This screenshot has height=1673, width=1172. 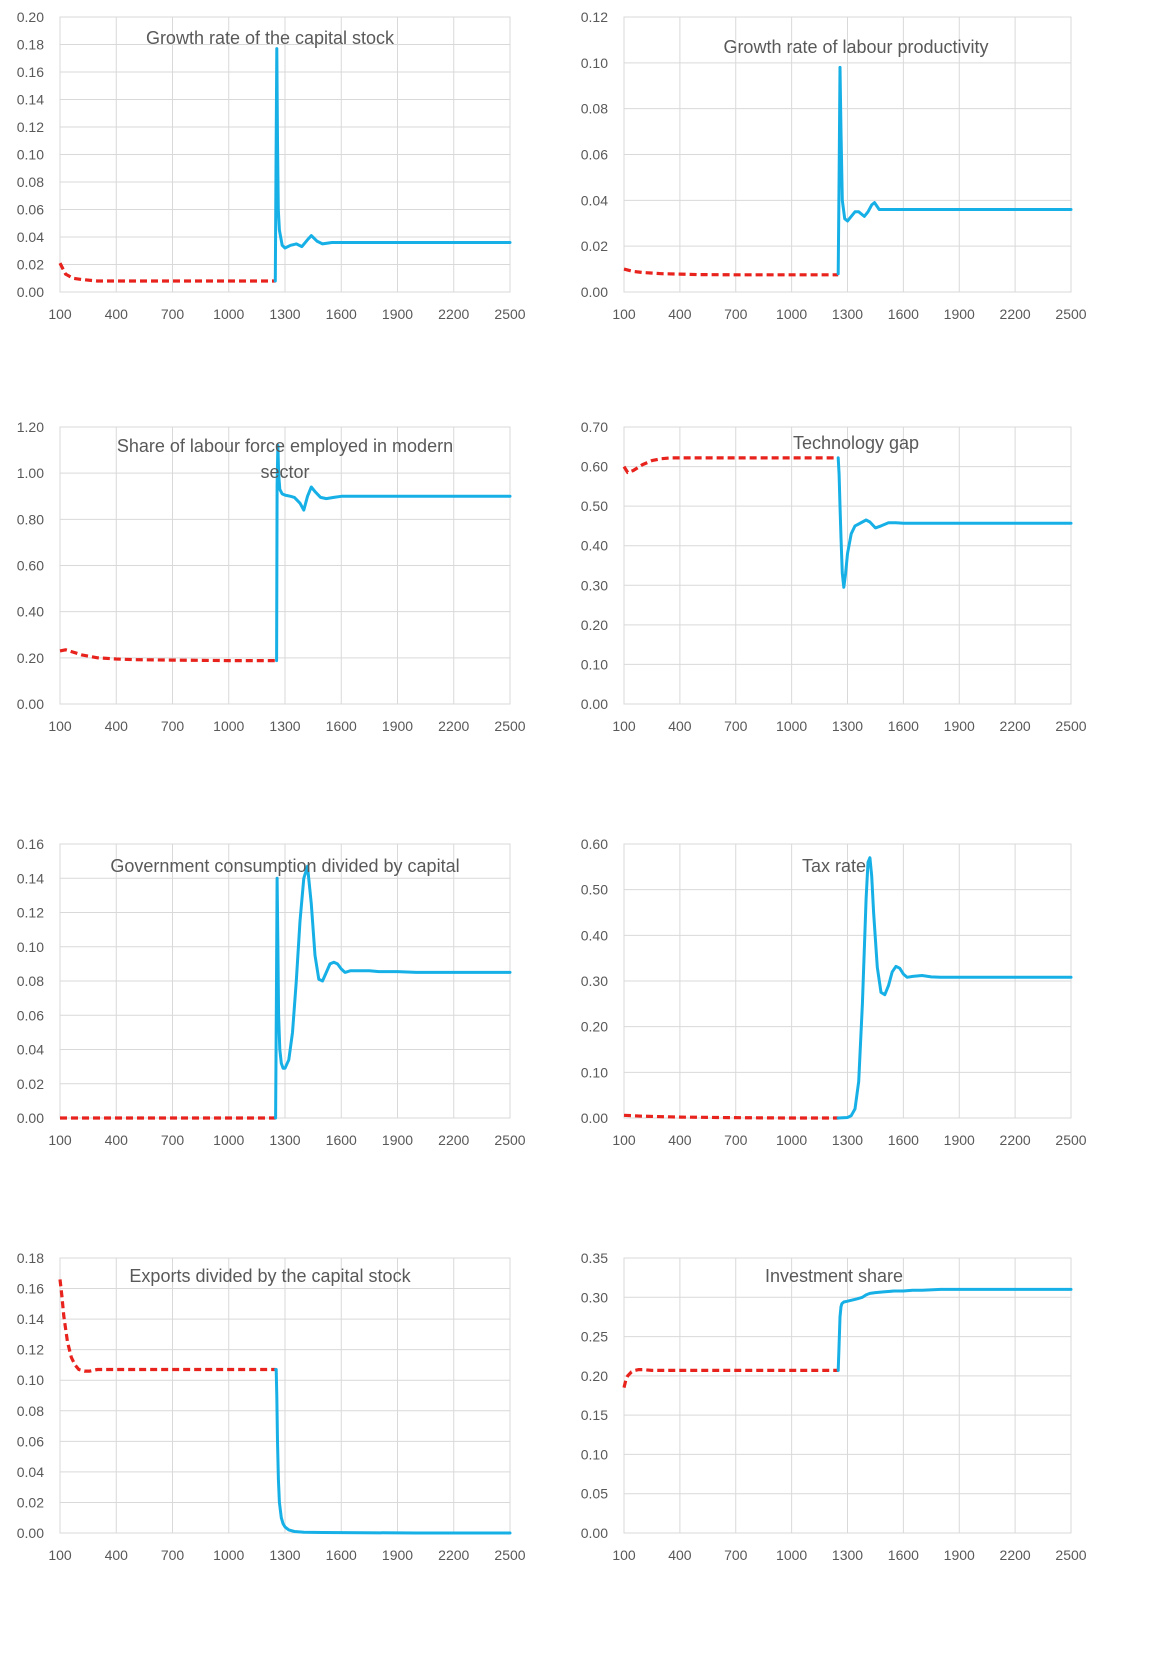 I want to click on y-tick-label: 0.04, so click(x=30, y=1050).